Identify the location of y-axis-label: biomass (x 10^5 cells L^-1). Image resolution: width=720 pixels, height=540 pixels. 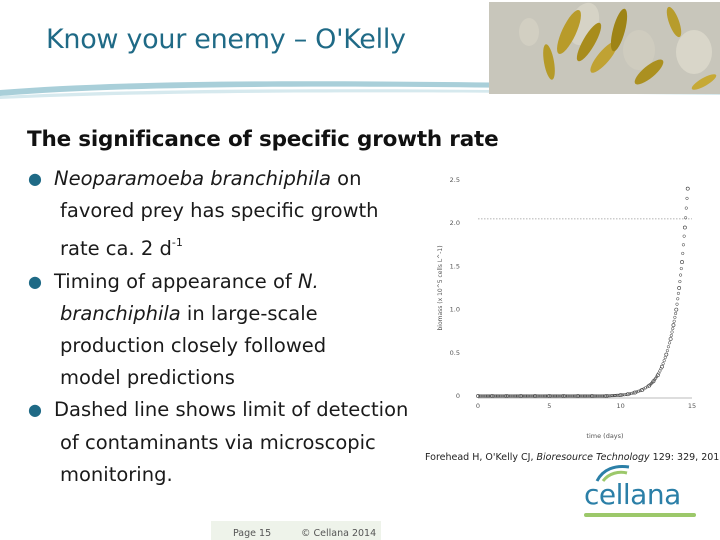
(440, 287).